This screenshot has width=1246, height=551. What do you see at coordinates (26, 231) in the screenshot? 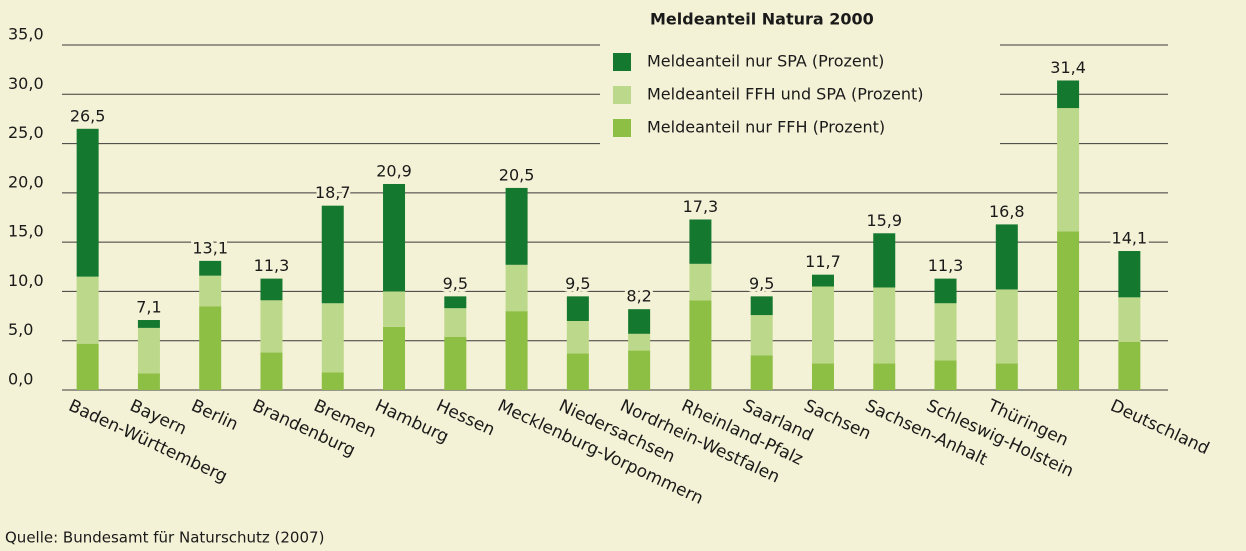
I see `y-tick-label: 15,0` at bounding box center [26, 231].